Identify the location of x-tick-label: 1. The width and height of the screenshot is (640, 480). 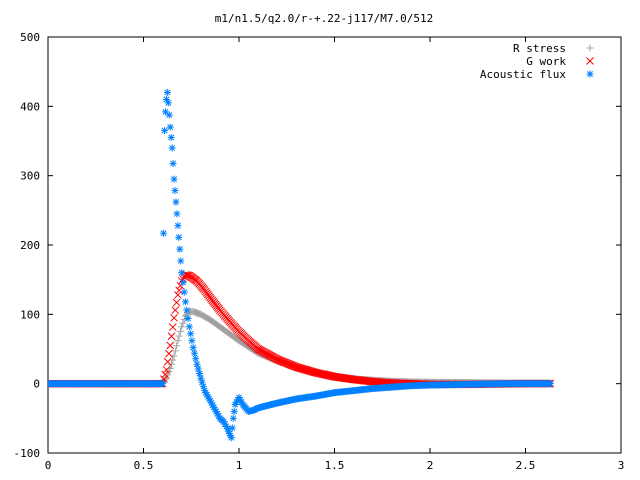
(239, 465).